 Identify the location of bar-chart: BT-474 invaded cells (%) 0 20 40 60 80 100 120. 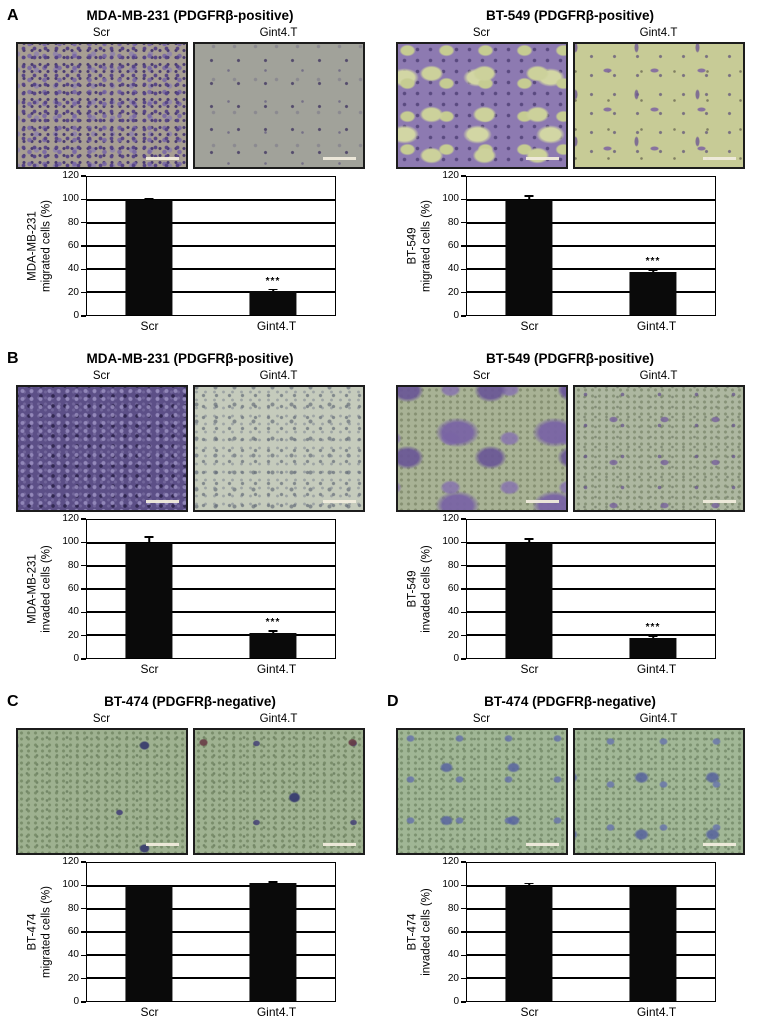
(580, 932).